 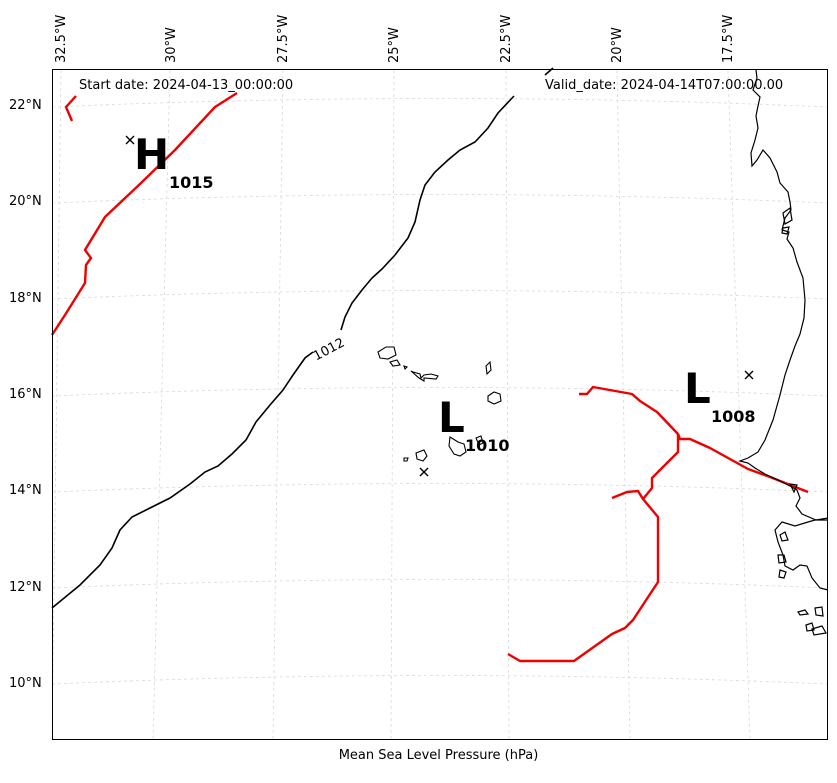 What do you see at coordinates (664, 85) in the screenshot?
I see `valid-date-label: Valid_date: 2024-04-14T07:00:00.00` at bounding box center [664, 85].